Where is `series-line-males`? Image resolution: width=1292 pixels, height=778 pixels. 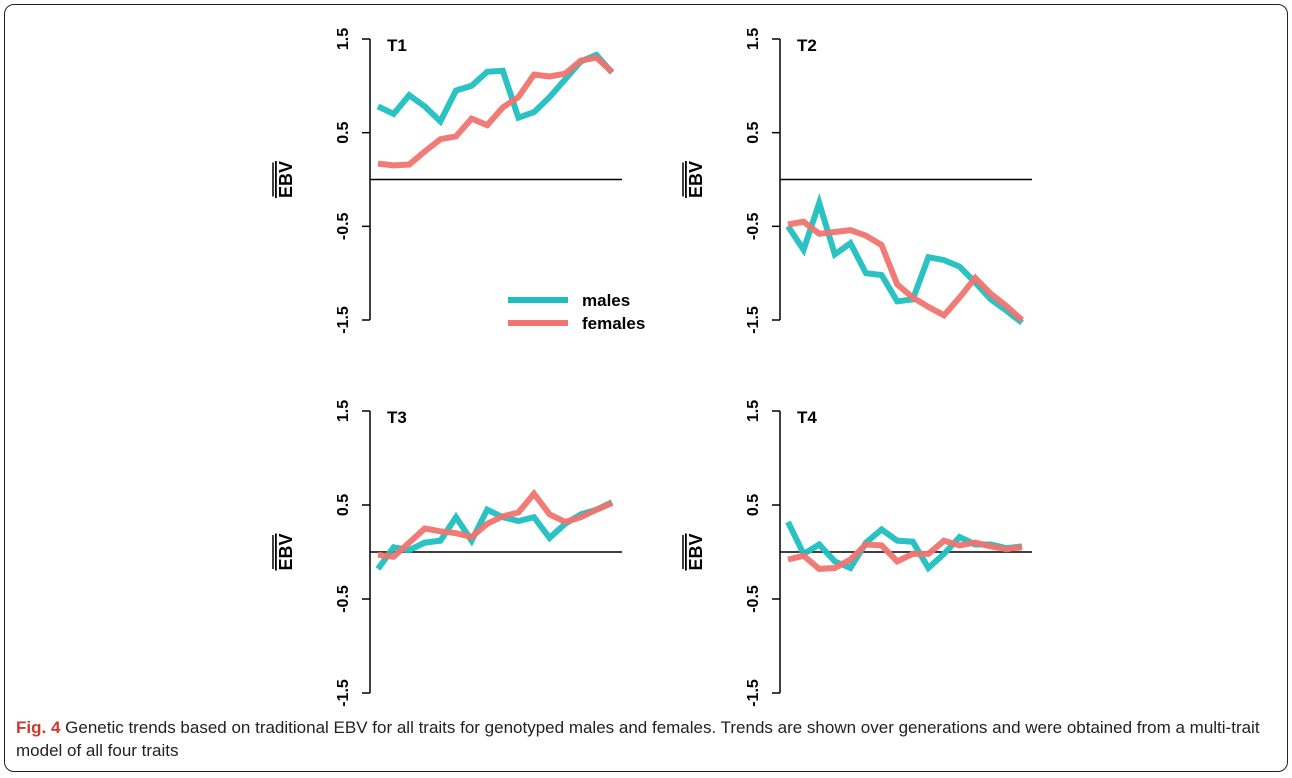
series-line-males is located at coordinates (904, 259).